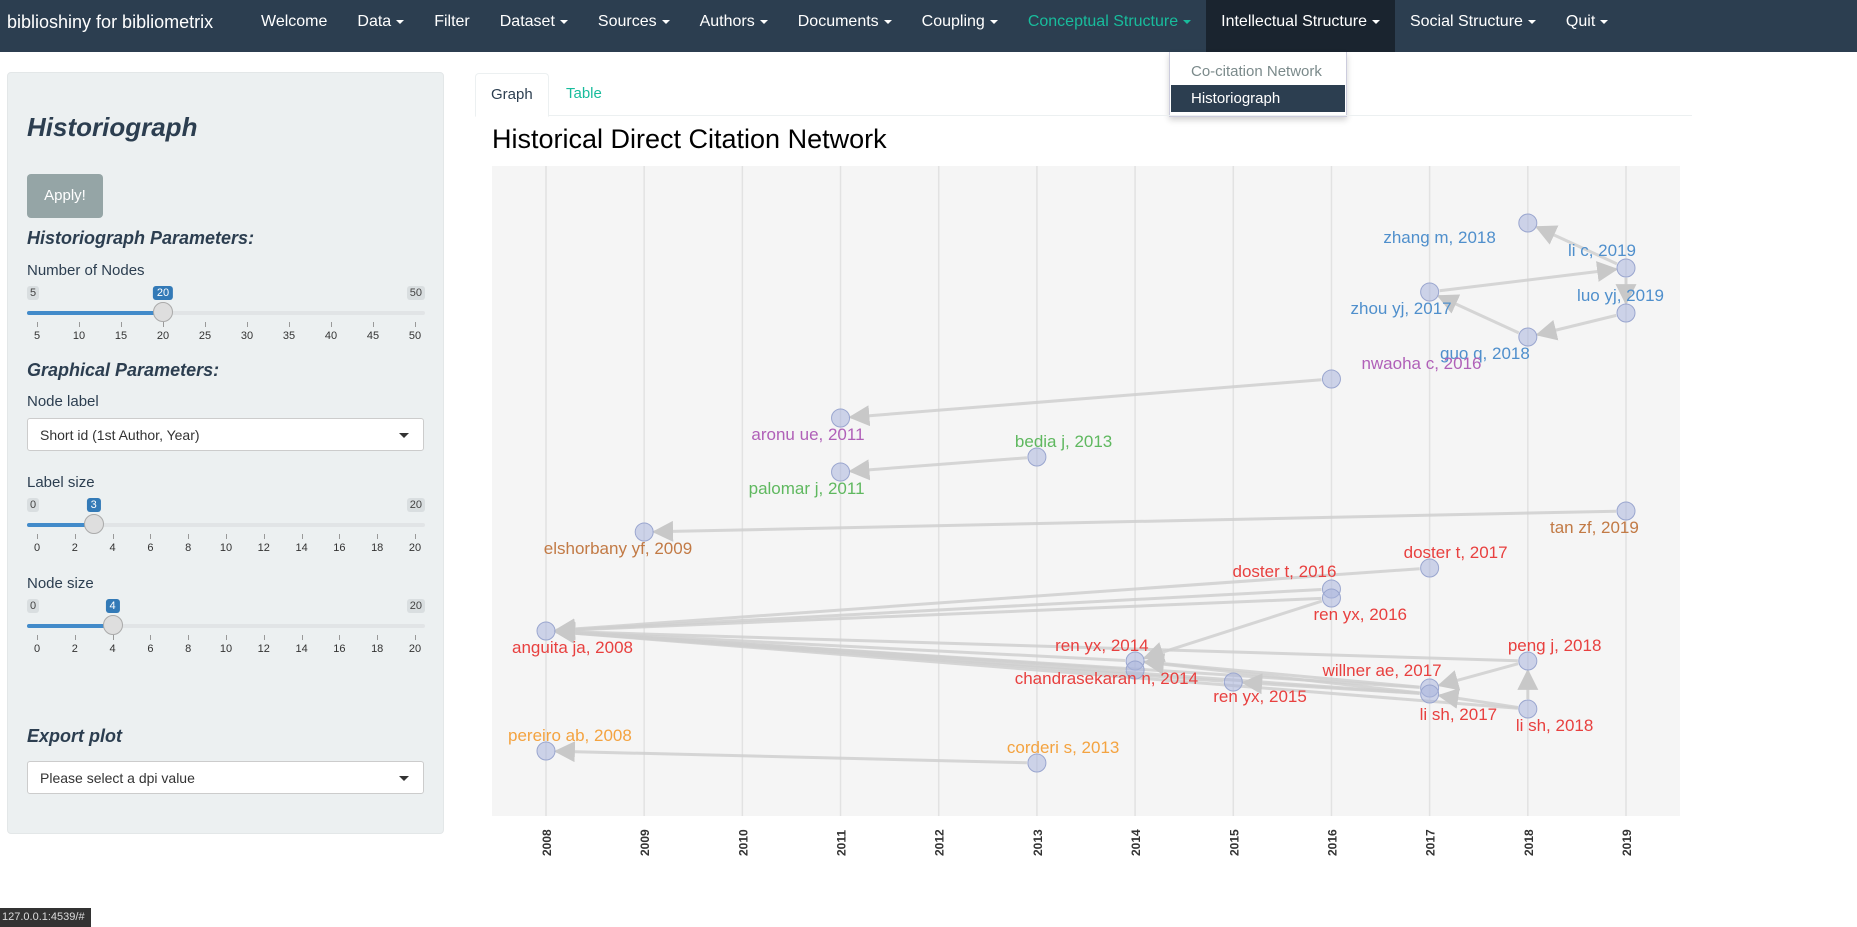 Image resolution: width=1857 pixels, height=927 pixels. I want to click on apply-button: Apply!, so click(65, 196).